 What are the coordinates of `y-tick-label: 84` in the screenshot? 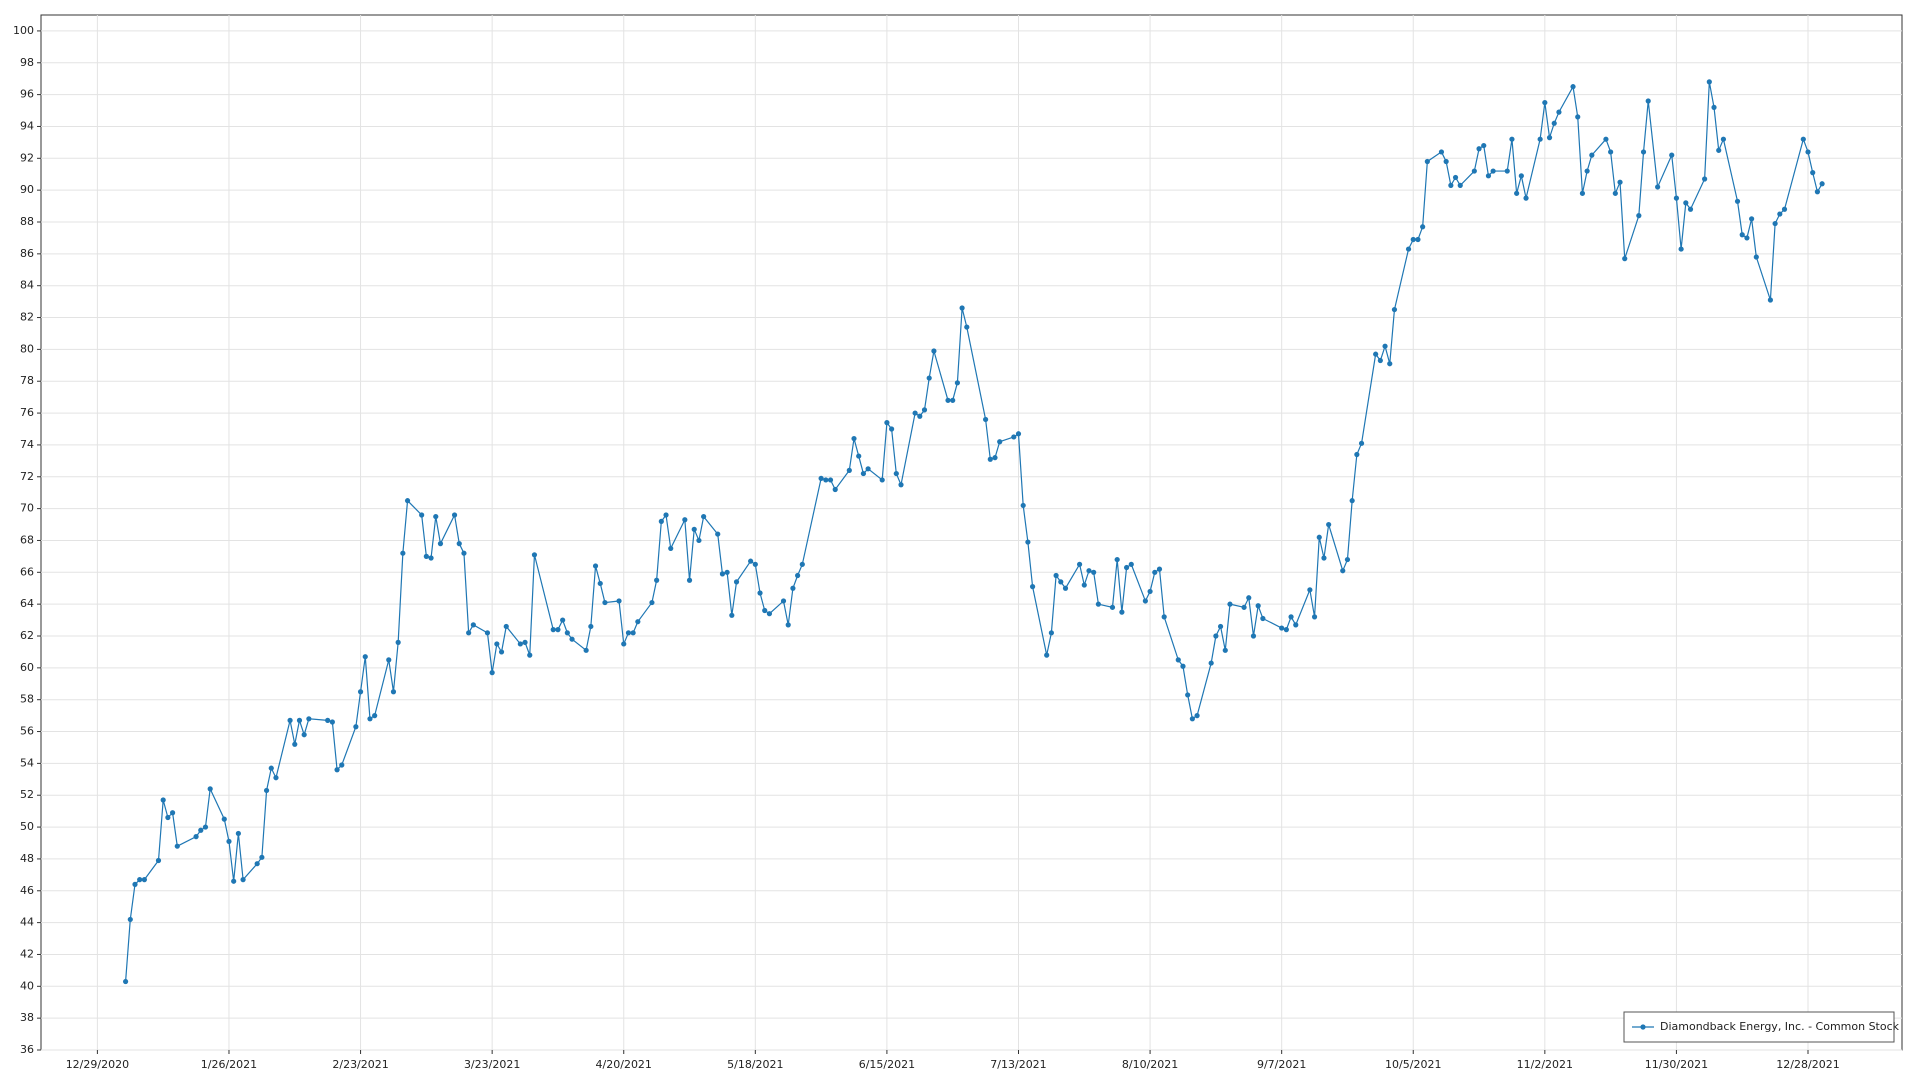 It's located at (27, 285).